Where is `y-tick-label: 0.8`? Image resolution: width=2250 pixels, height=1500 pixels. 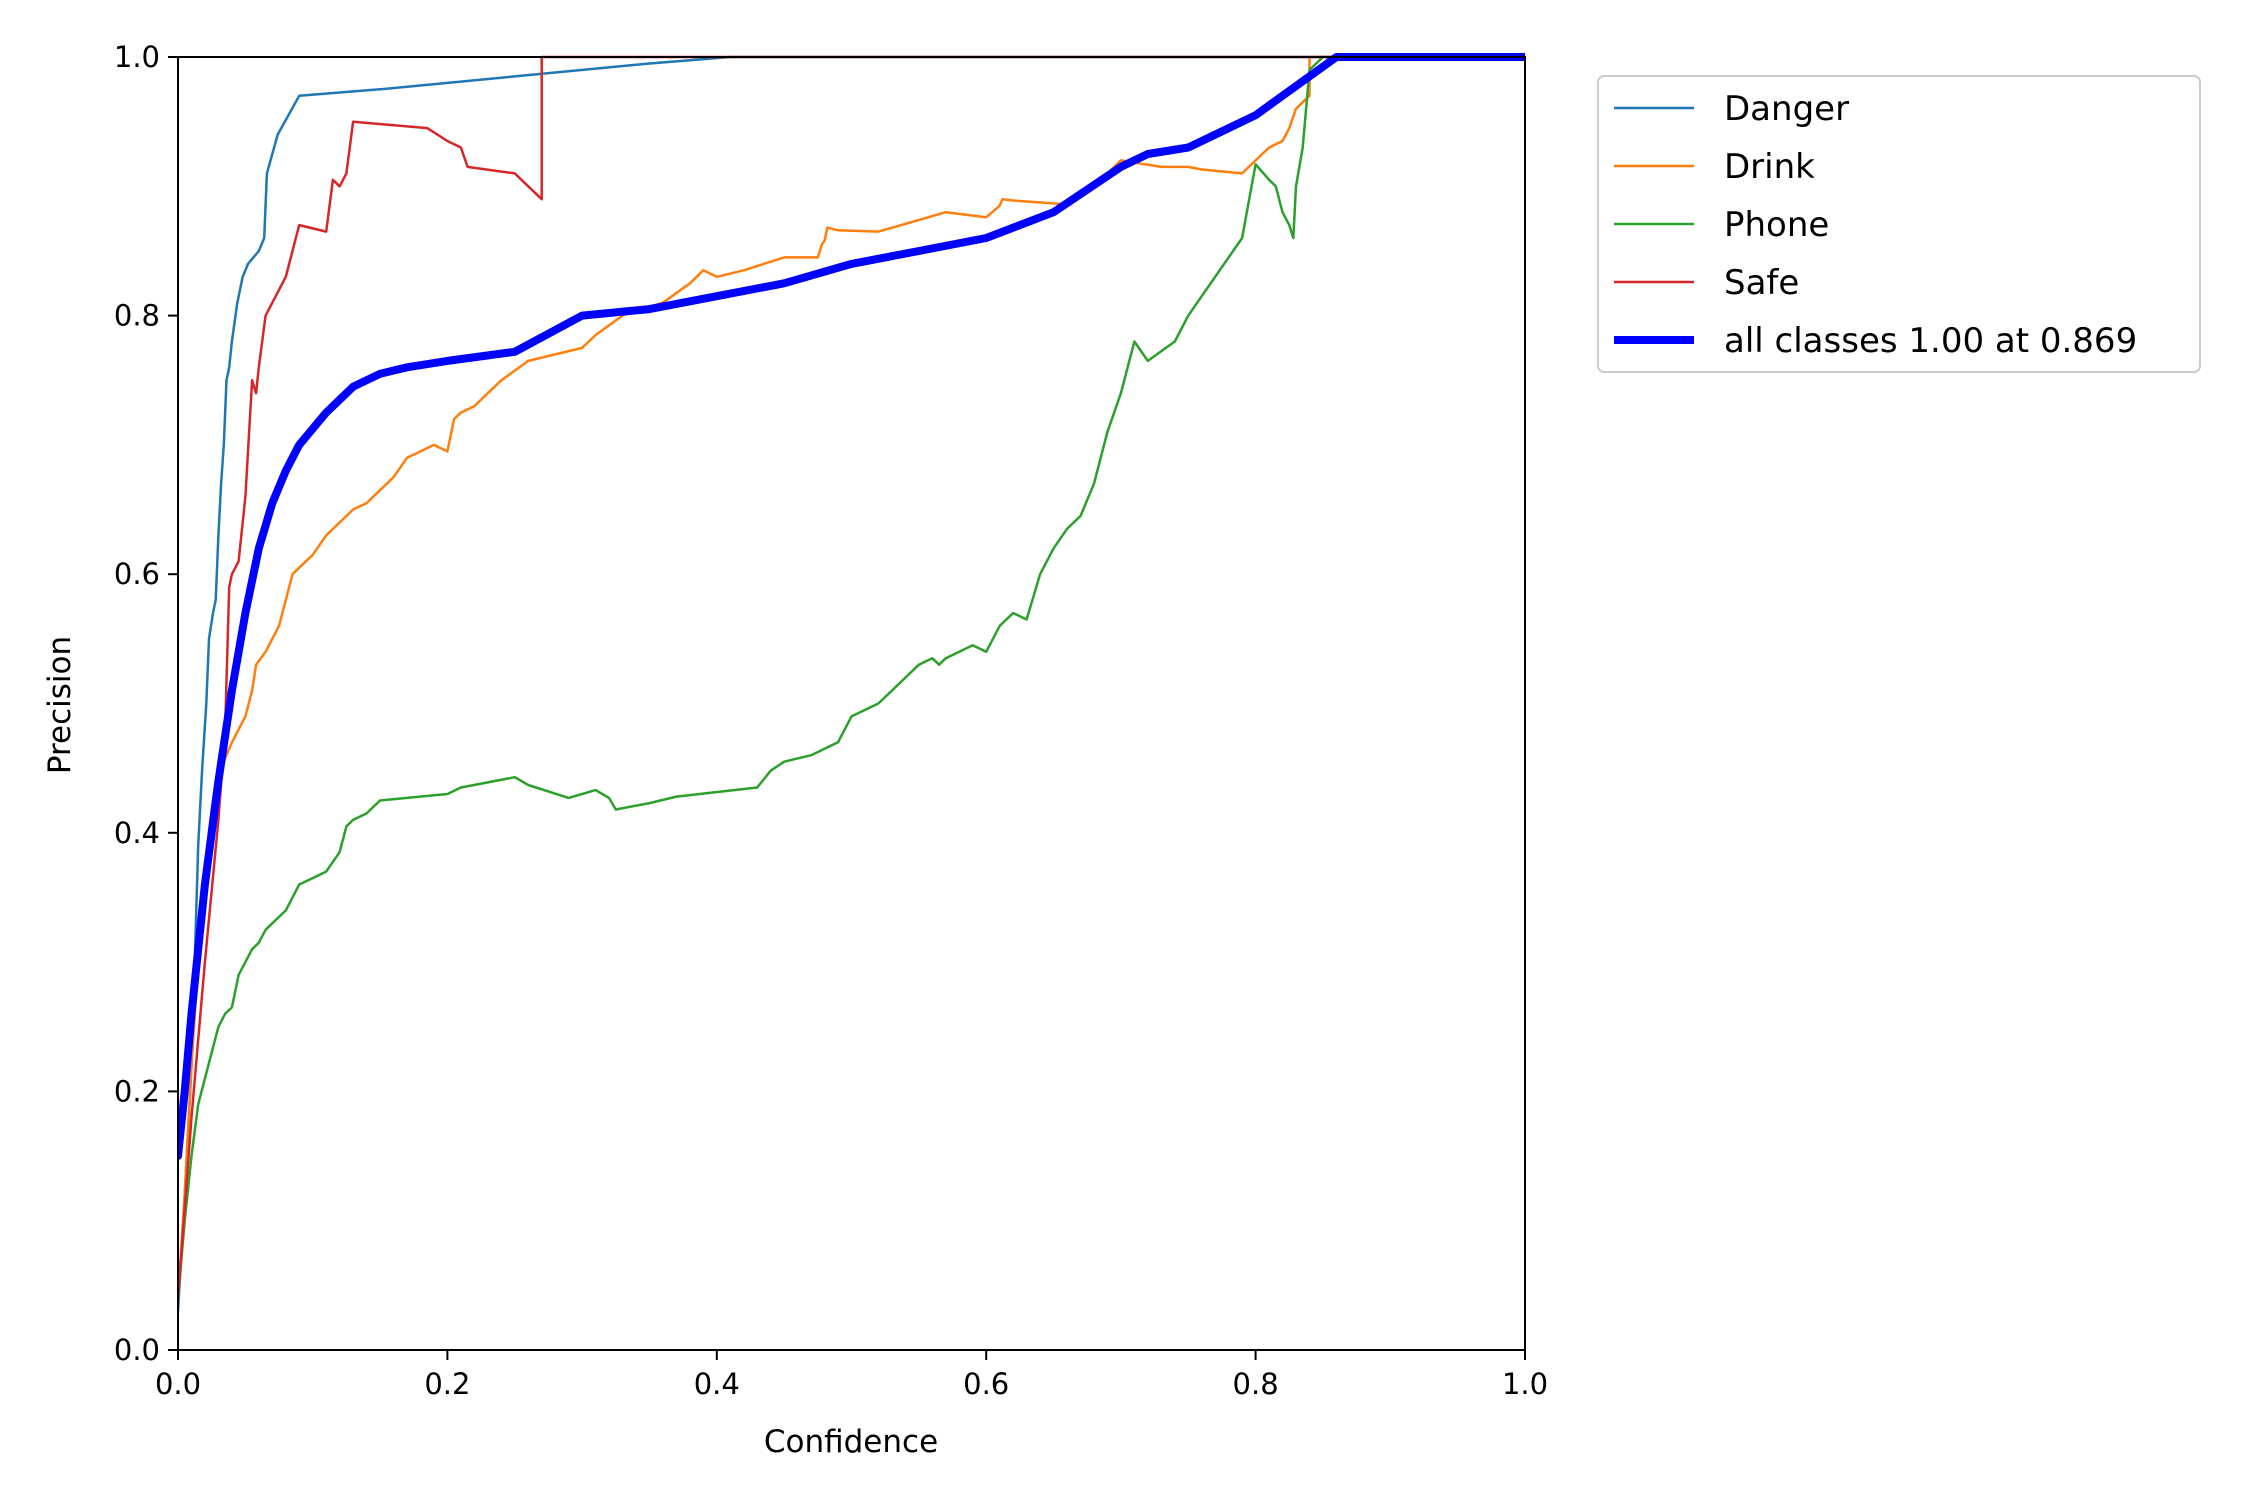 y-tick-label: 0.8 is located at coordinates (137, 316).